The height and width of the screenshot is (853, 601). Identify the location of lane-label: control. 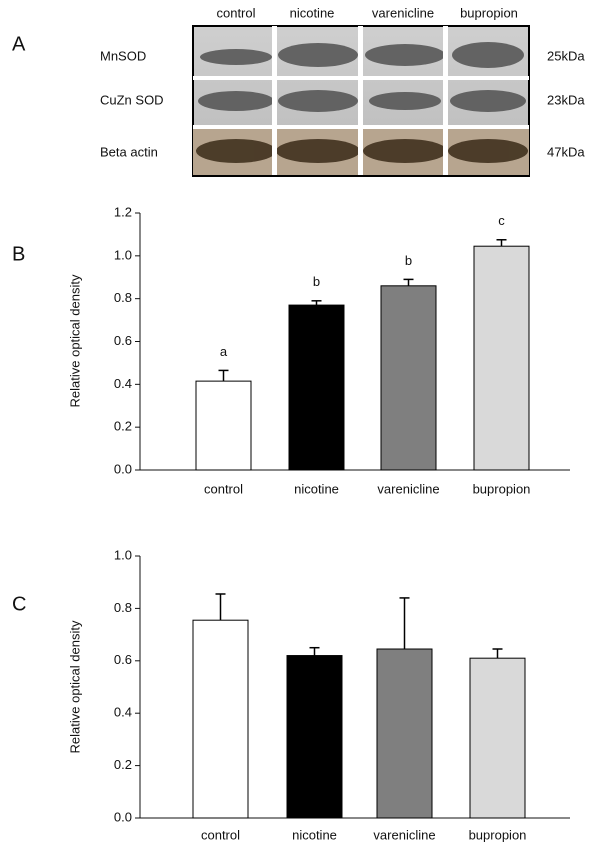
(235, 12).